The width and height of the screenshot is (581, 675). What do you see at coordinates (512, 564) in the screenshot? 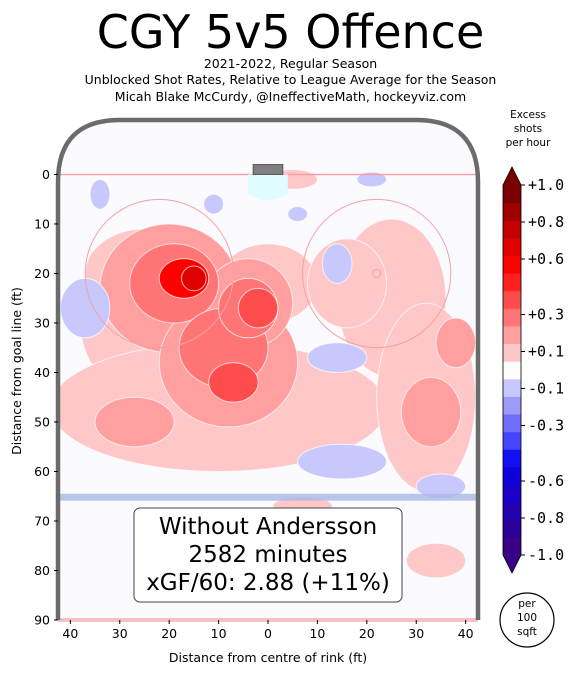
I see `colorbar-bottom-cap` at bounding box center [512, 564].